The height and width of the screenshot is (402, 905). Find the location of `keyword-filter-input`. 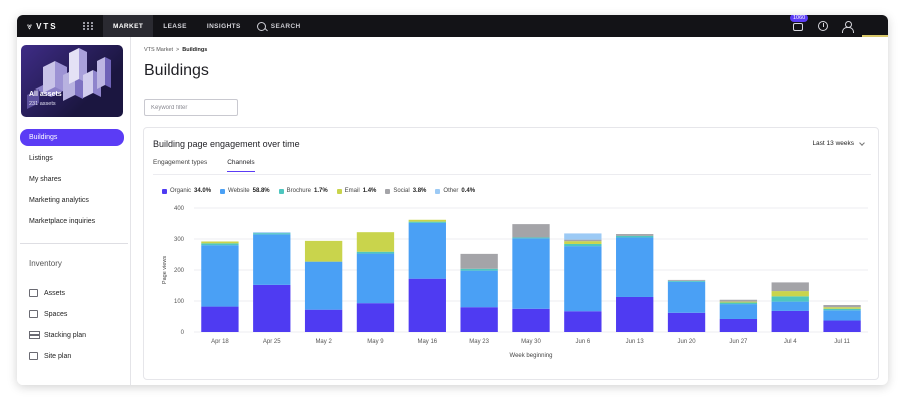

keyword-filter-input is located at coordinates (191, 107).